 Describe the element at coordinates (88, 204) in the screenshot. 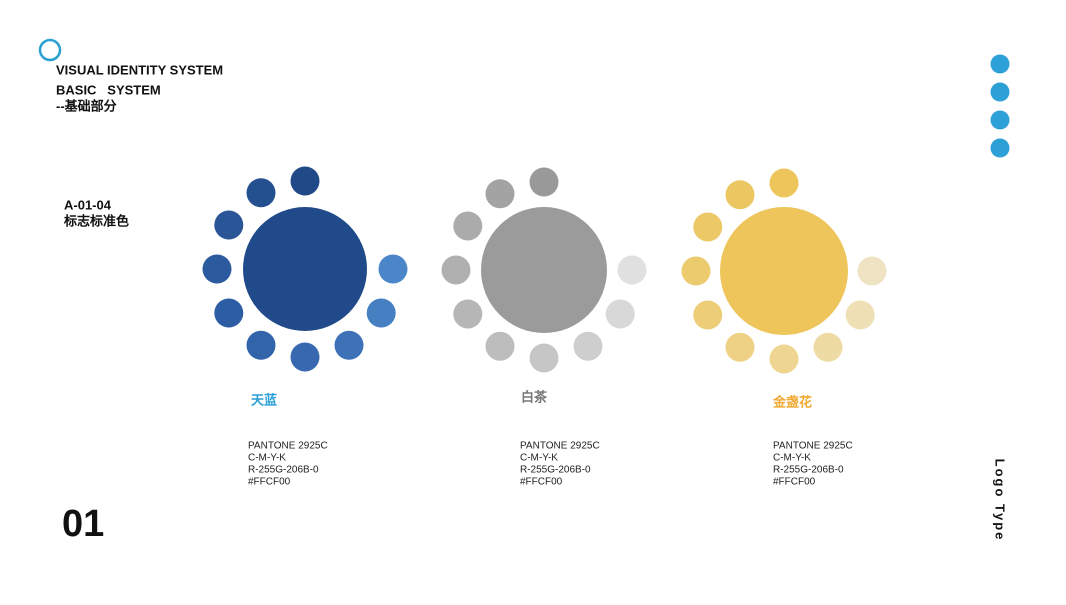

I see `code-id: A-01-04` at that location.